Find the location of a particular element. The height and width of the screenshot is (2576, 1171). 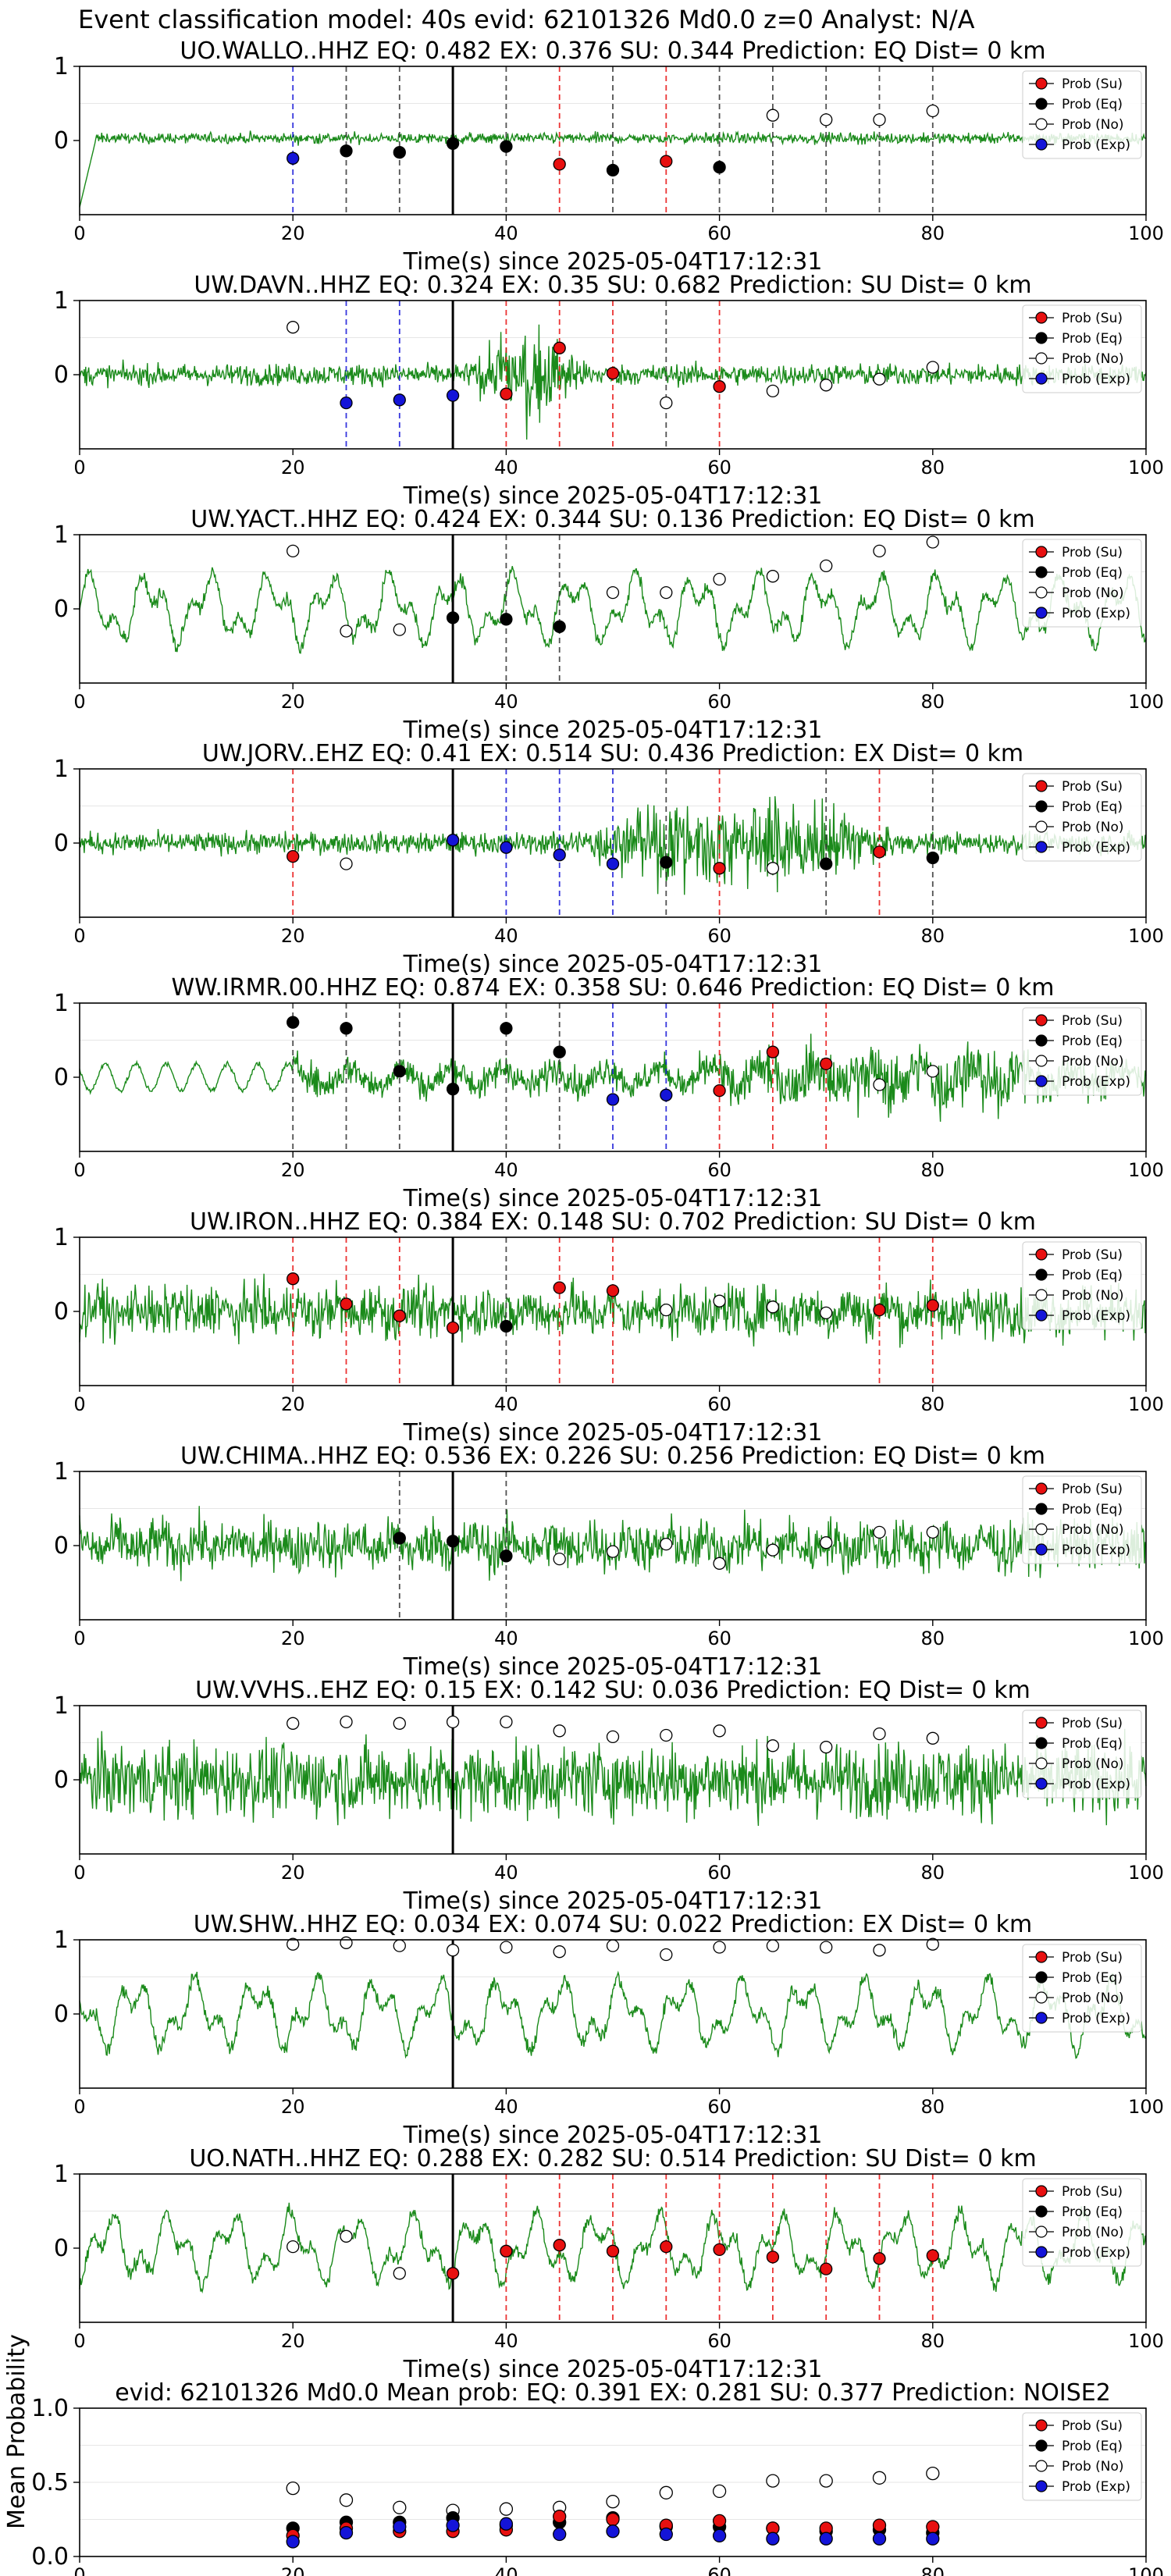

waveform-trace is located at coordinates (613, 1777).